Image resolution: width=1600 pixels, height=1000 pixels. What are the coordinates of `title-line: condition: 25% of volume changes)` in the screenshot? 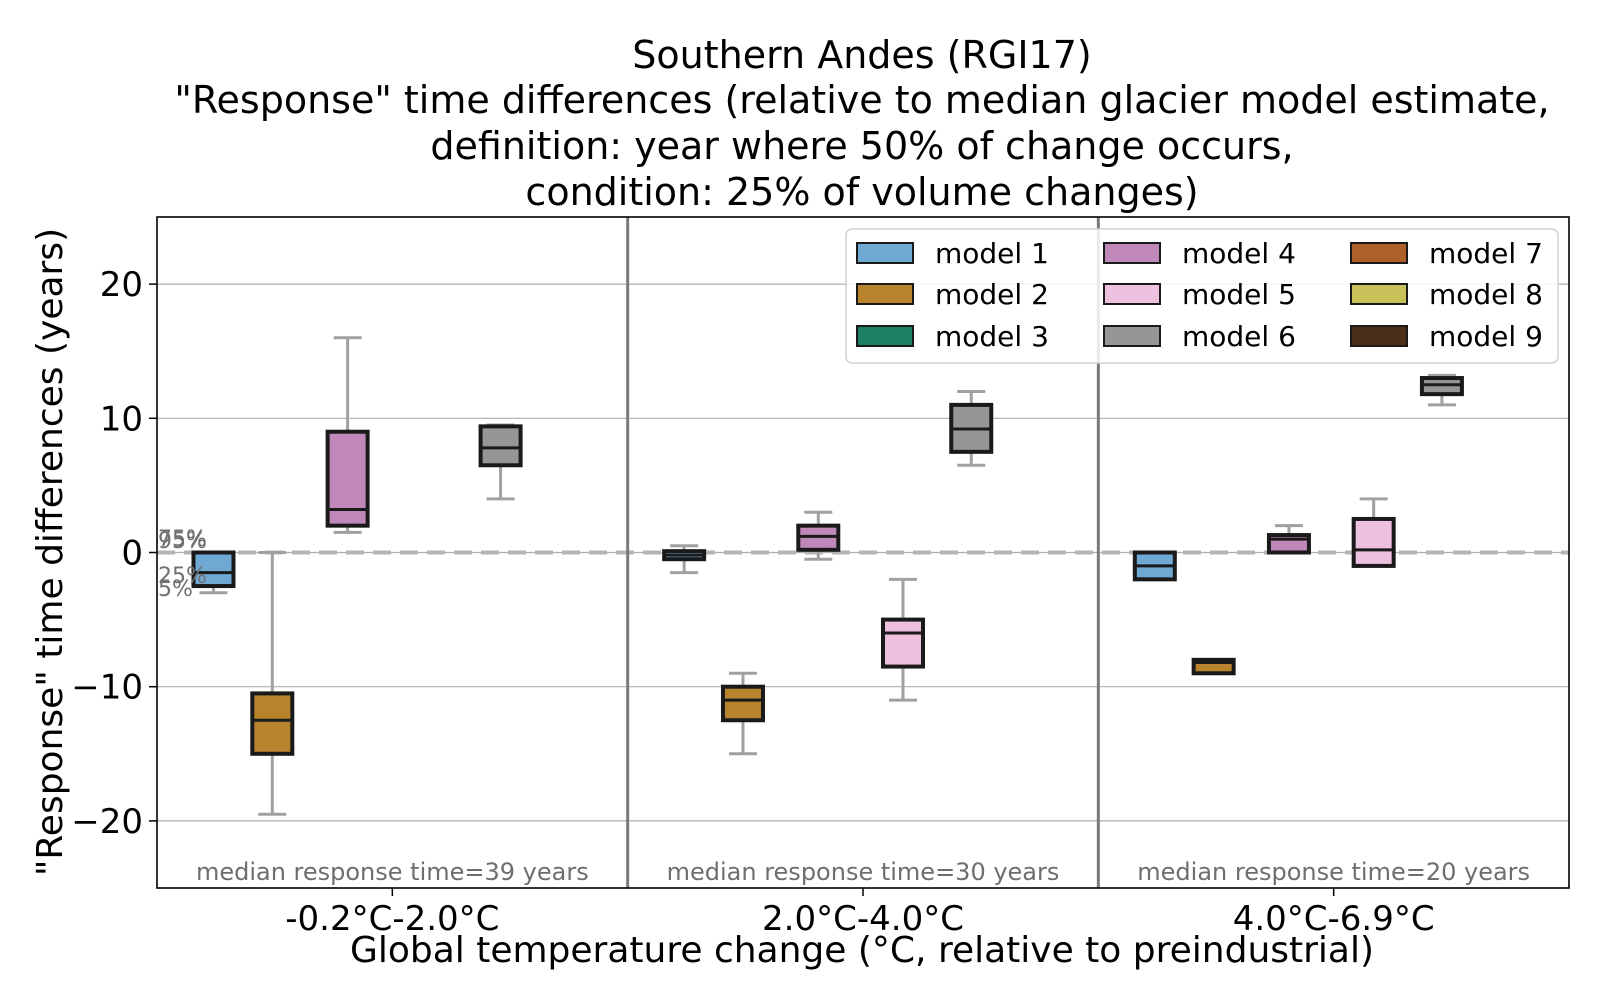 It's located at (861, 192).